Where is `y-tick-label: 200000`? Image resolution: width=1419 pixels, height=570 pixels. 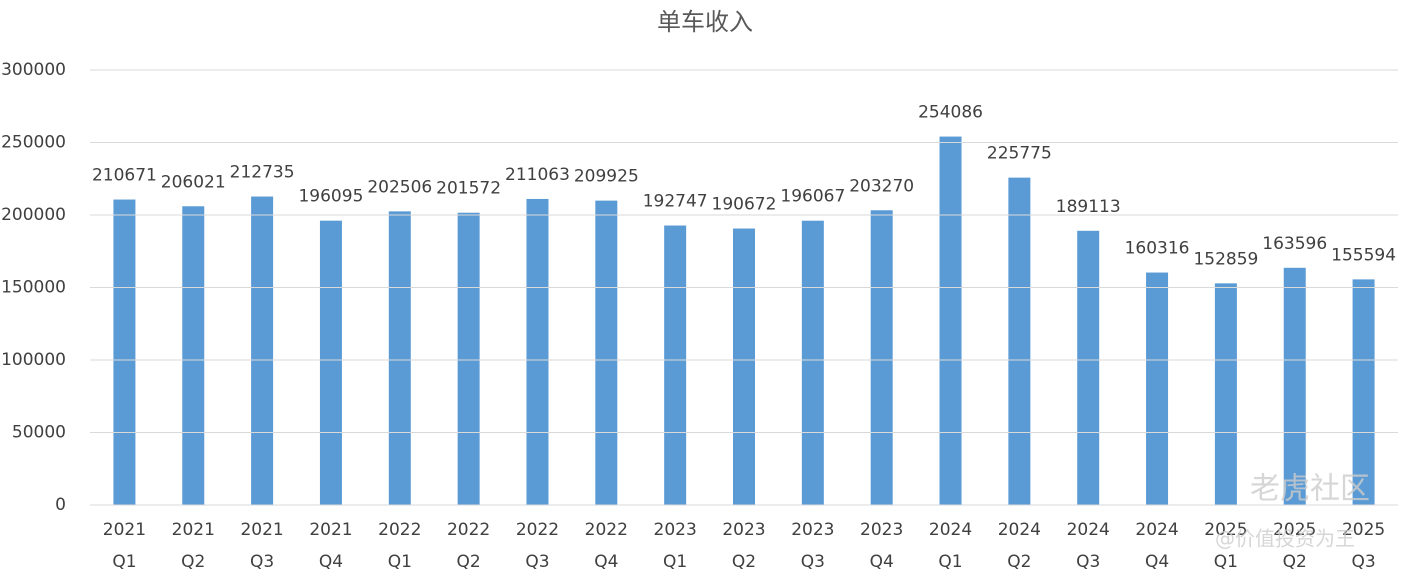 y-tick-label: 200000 is located at coordinates (33, 215).